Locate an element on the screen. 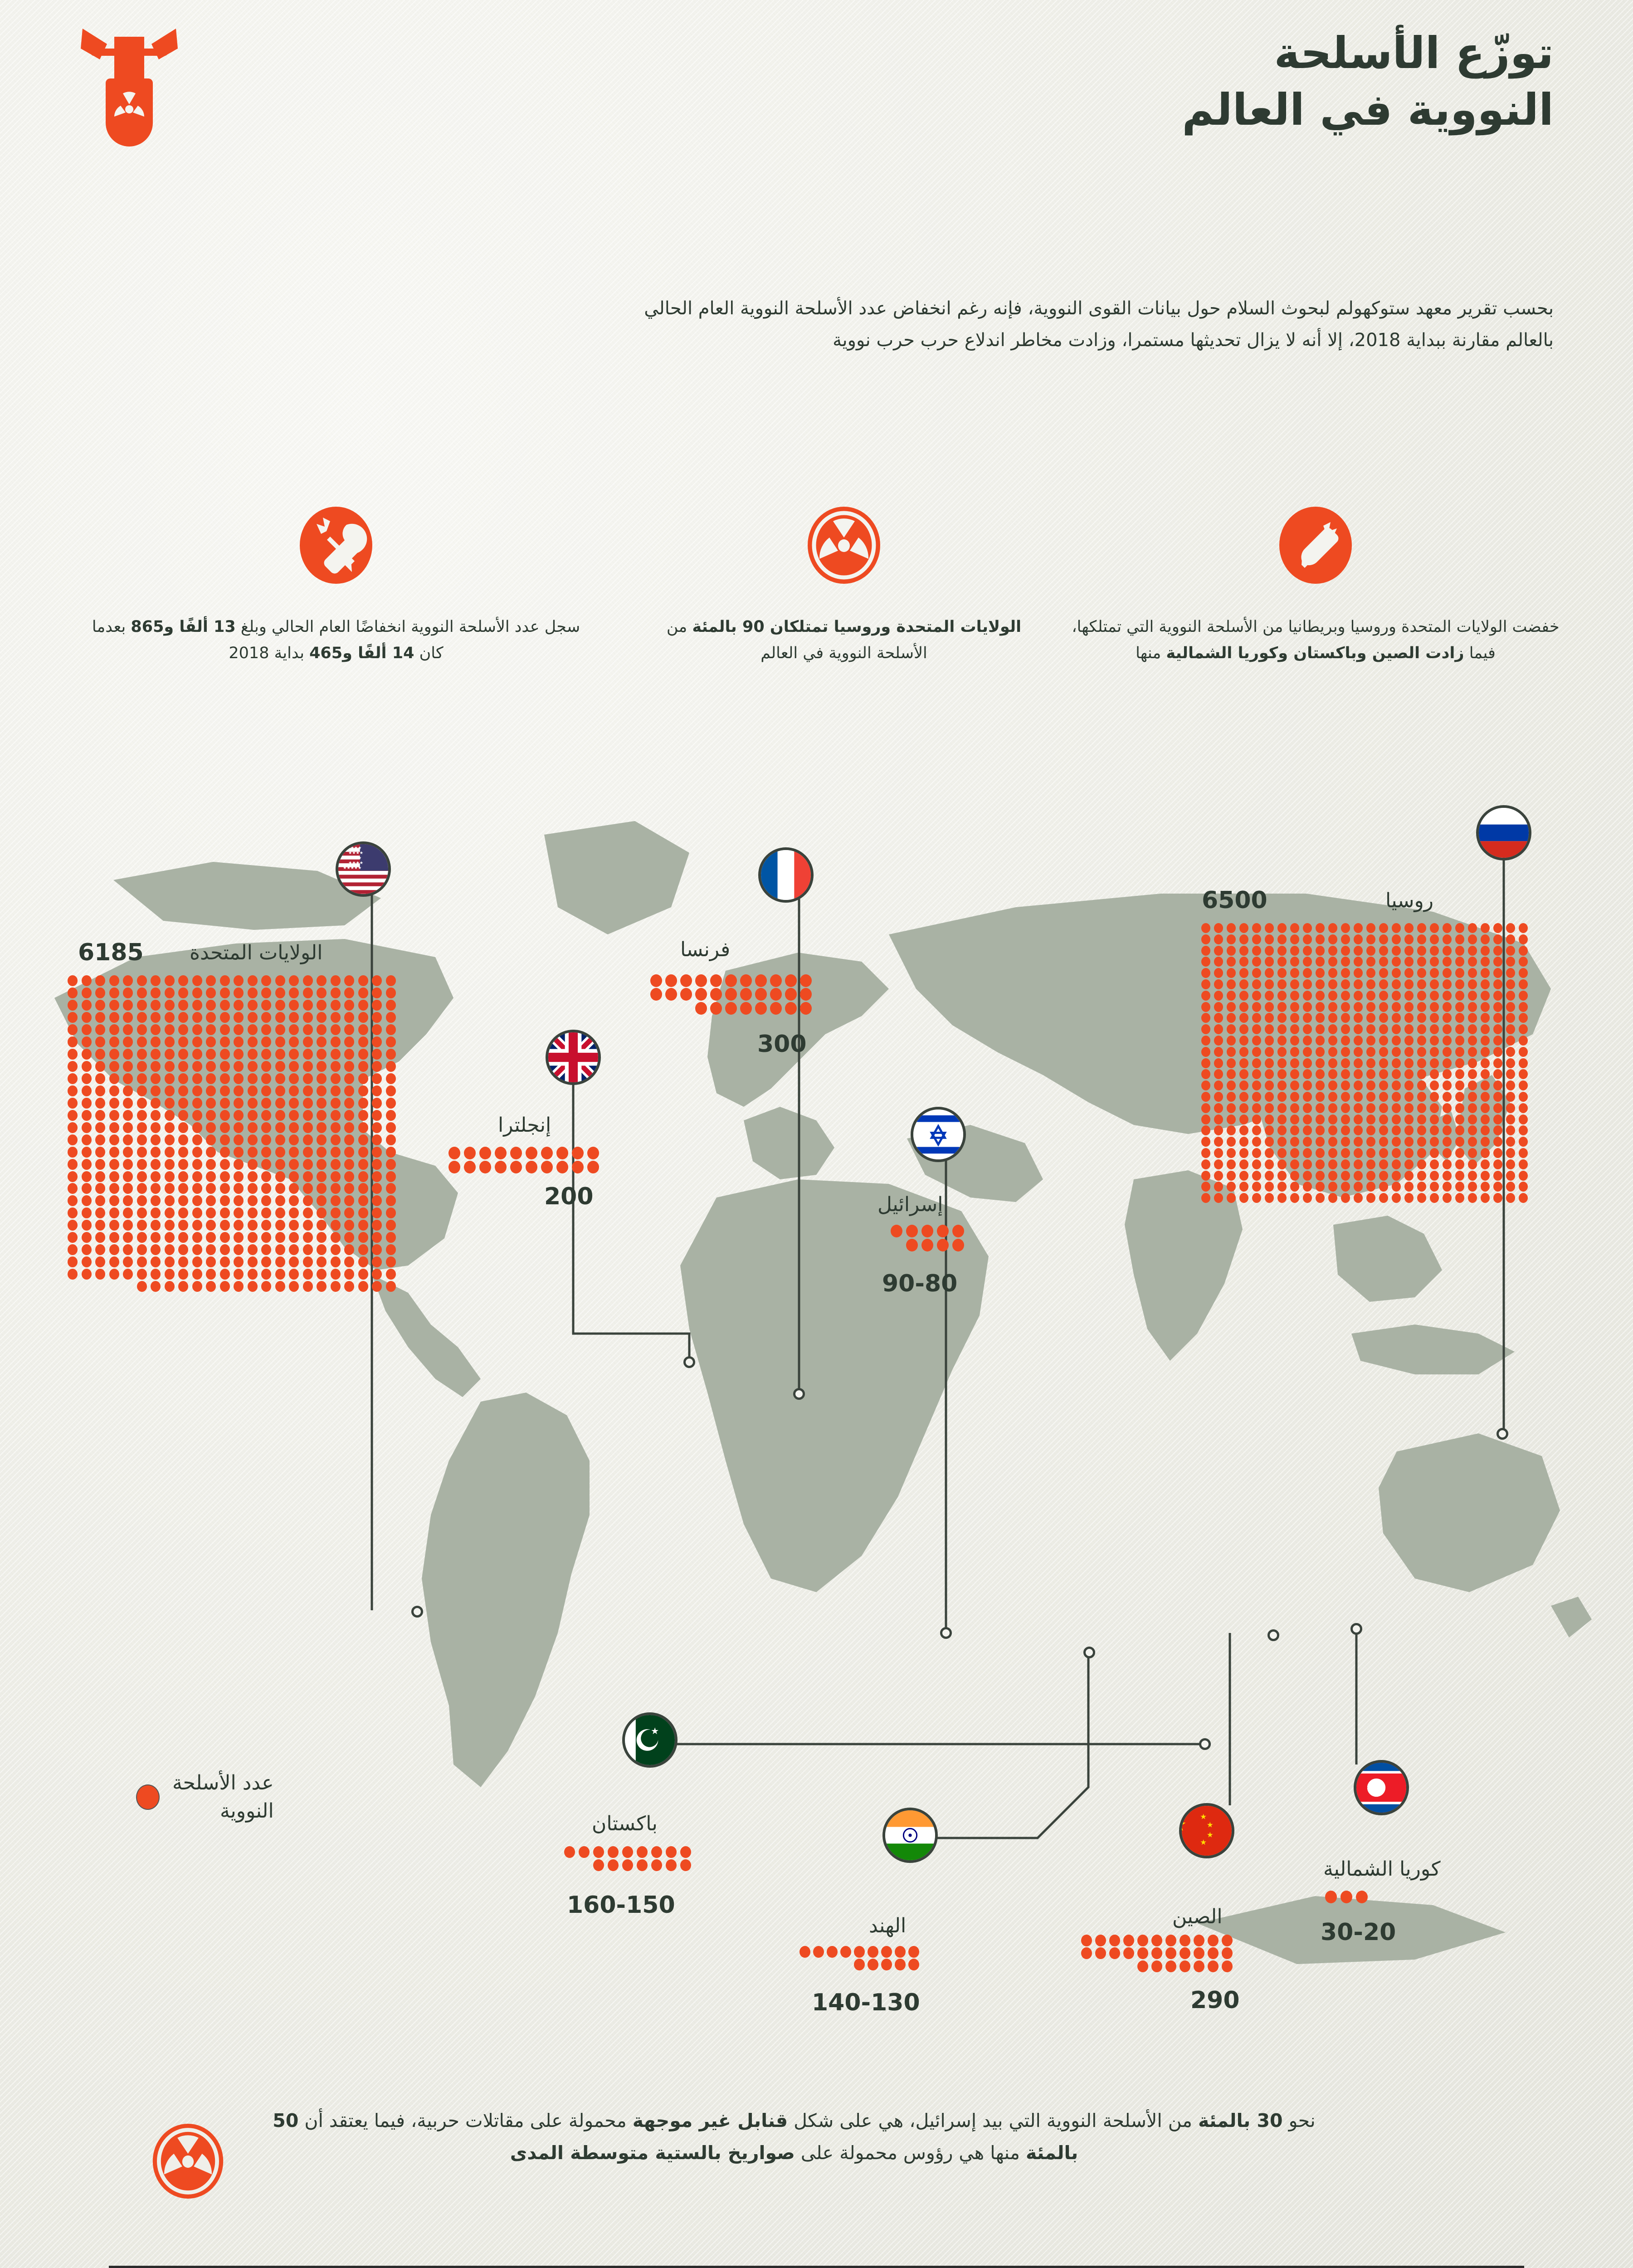 The width and height of the screenshot is (1633, 2268). dot-matrix-china is located at coordinates (1156, 1954).